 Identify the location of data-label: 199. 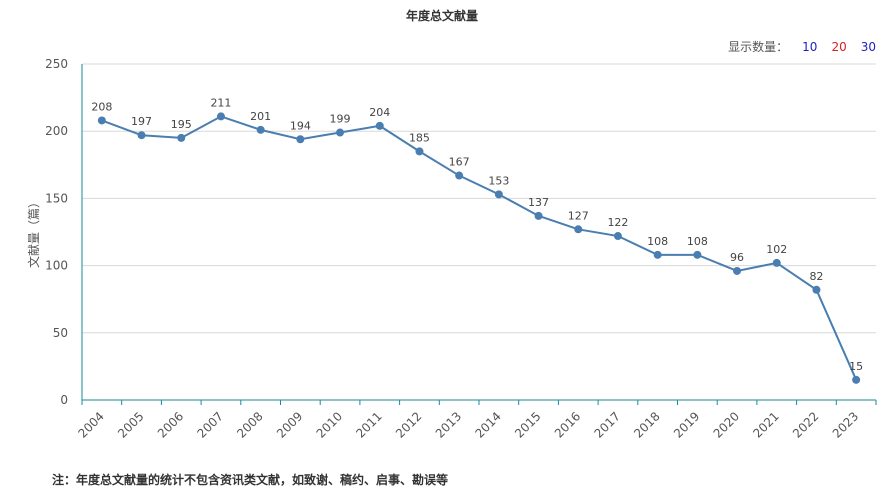
(340, 119).